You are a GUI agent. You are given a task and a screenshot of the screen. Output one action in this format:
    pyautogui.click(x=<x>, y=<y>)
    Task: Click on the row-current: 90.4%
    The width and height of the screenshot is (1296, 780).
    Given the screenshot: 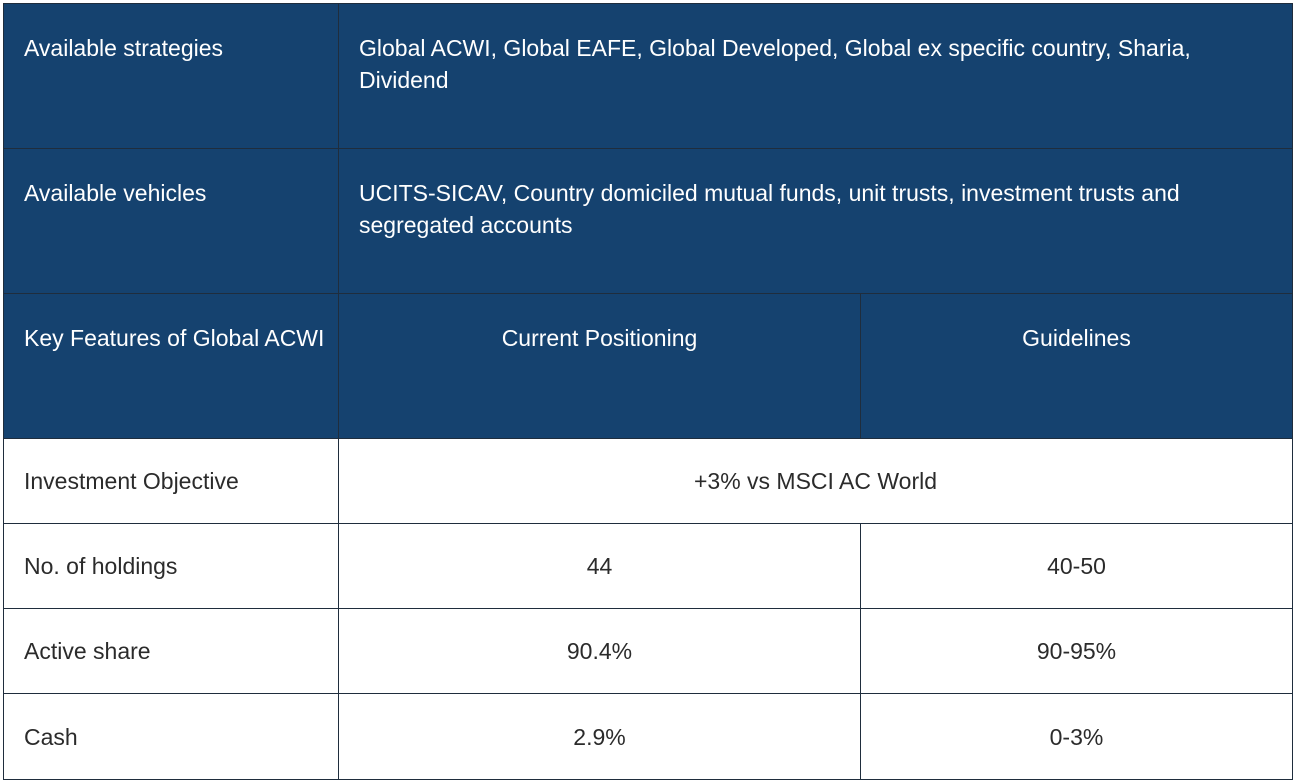 What is the action you would take?
    pyautogui.click(x=599, y=651)
    